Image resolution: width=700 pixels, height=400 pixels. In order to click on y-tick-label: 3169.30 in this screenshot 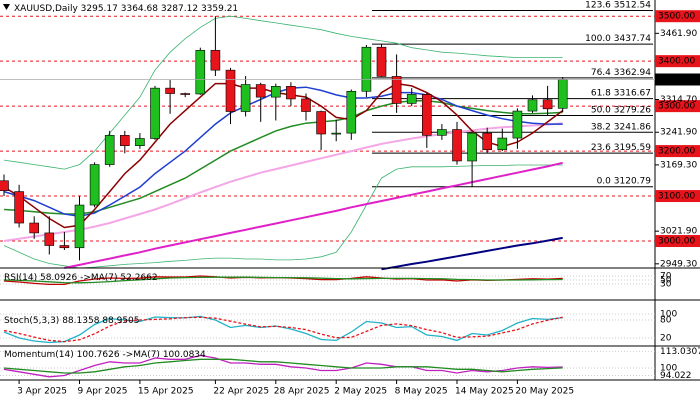, I will do `click(678, 165)`.